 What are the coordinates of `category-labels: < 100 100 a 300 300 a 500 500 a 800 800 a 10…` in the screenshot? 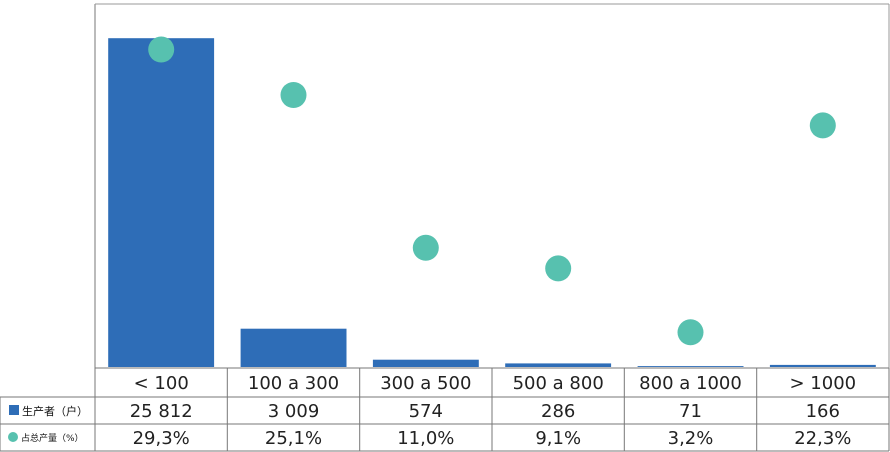 It's located at (495, 383).